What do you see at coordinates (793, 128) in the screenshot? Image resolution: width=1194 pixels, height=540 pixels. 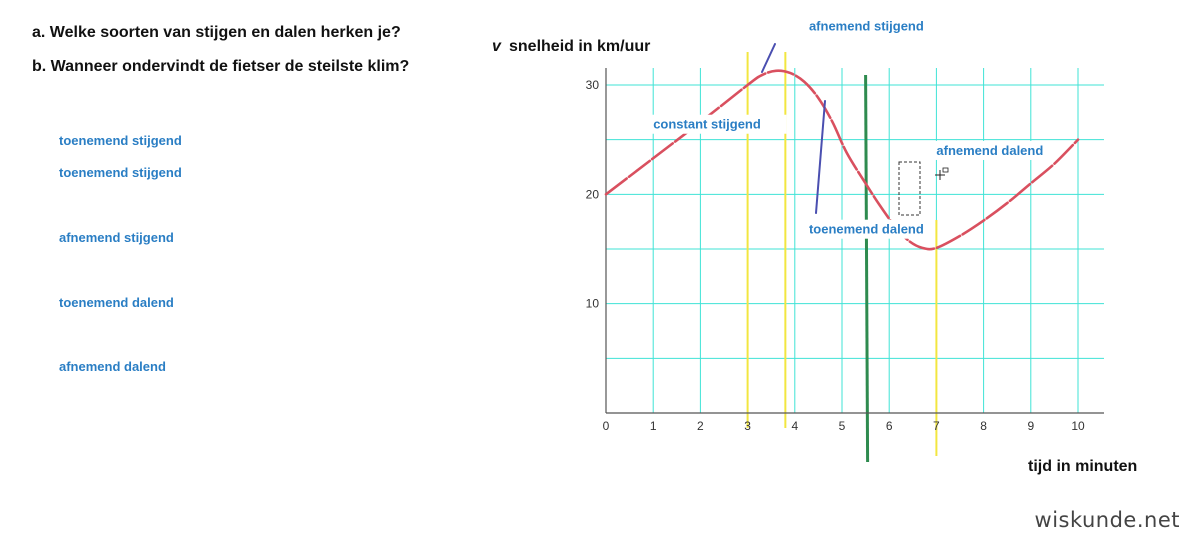 I see `pen-strokes` at bounding box center [793, 128].